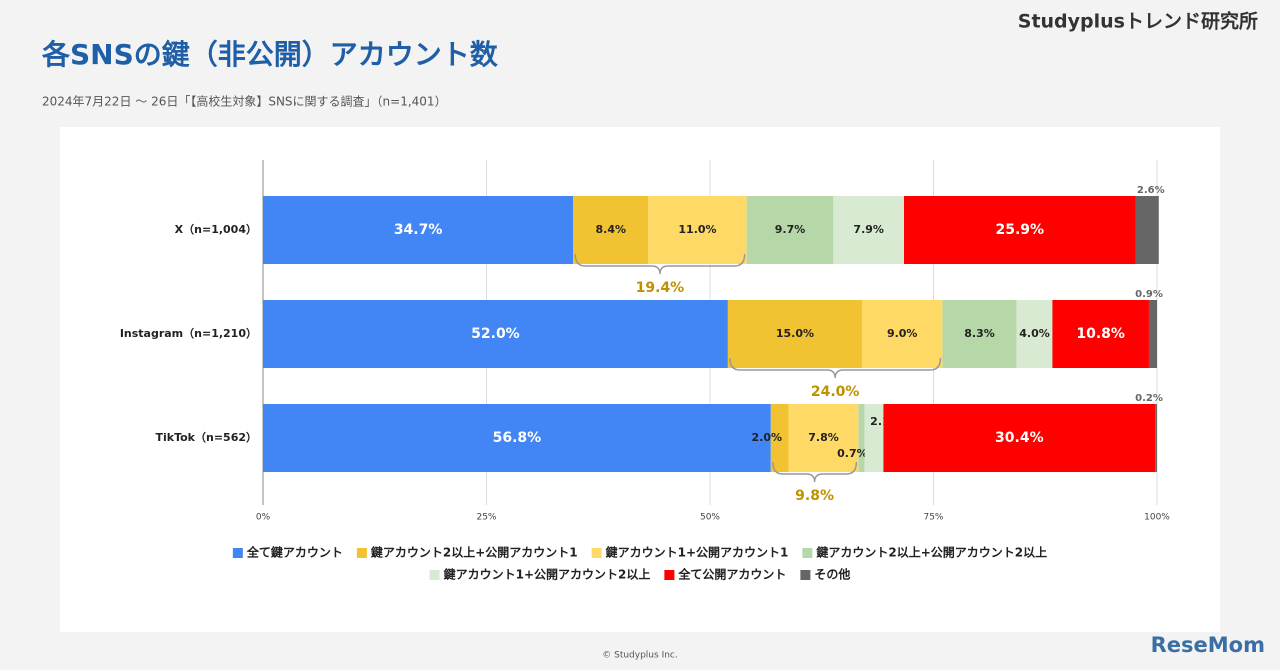  Describe the element at coordinates (1149, 398) in the screenshot. I see `data-label: 0.2%` at that location.